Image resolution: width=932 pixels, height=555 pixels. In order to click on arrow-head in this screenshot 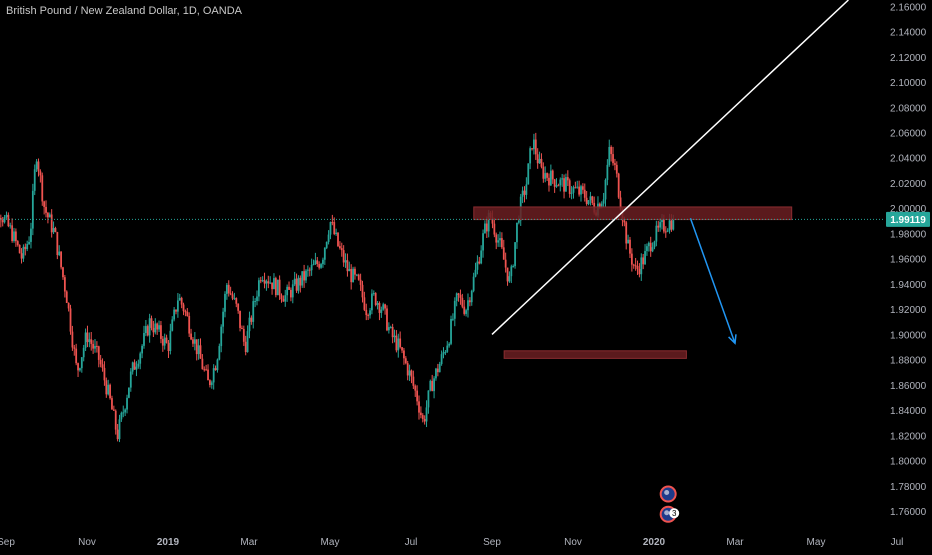, I will do `click(732, 339)`.